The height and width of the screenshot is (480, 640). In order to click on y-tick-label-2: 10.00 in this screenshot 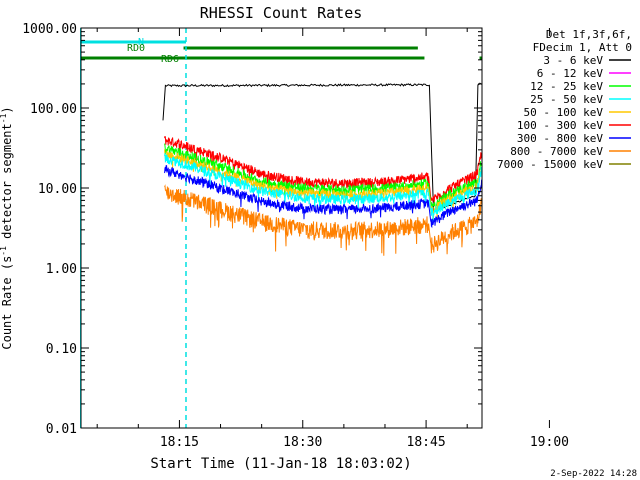, I will do `click(57, 189)`.